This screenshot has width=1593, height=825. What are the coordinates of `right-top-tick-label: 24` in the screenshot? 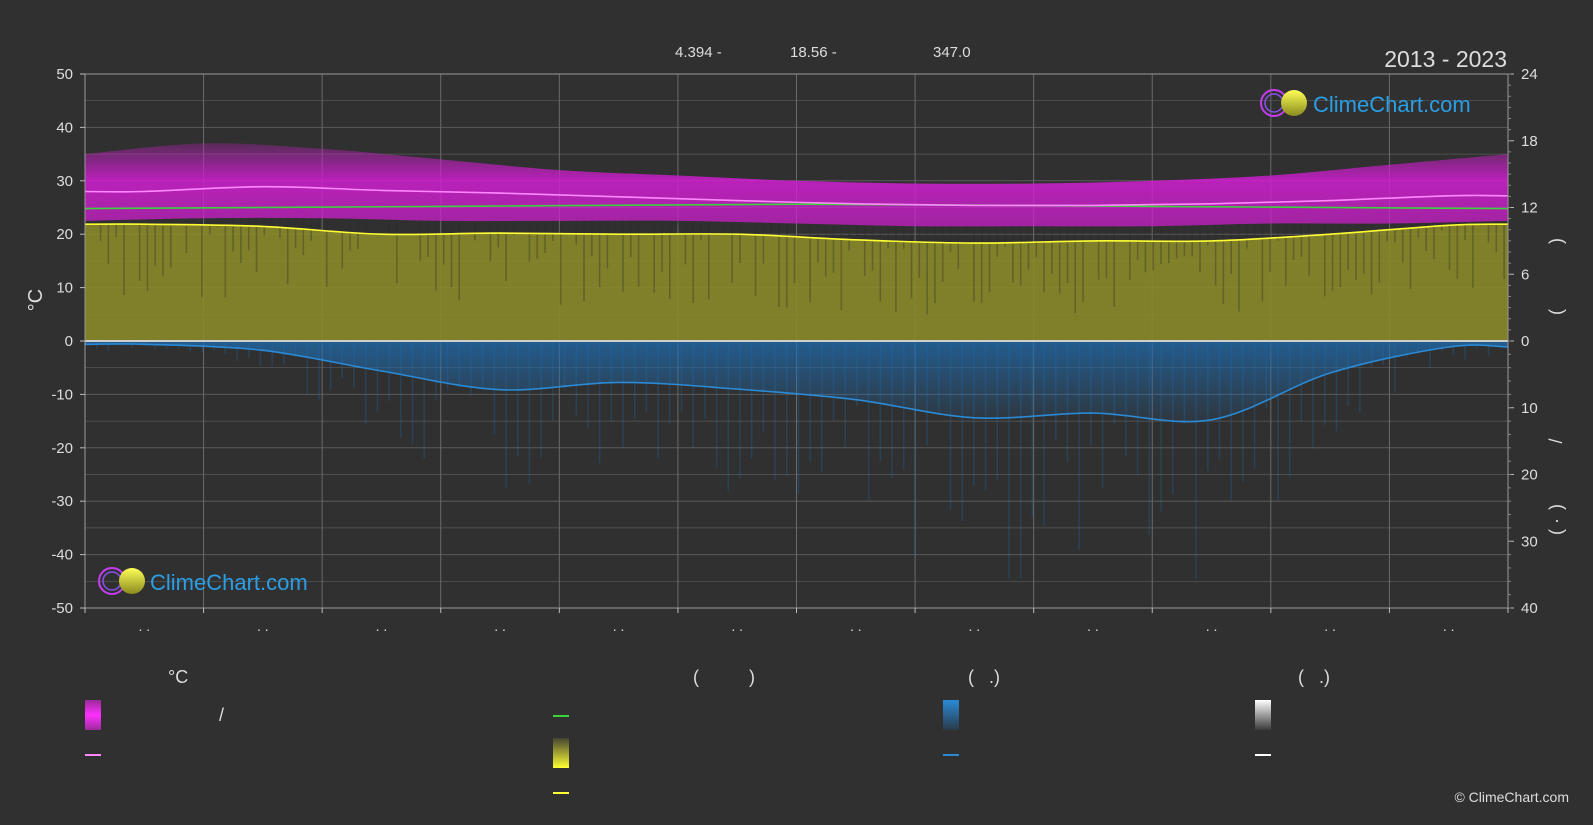 It's located at (1529, 74).